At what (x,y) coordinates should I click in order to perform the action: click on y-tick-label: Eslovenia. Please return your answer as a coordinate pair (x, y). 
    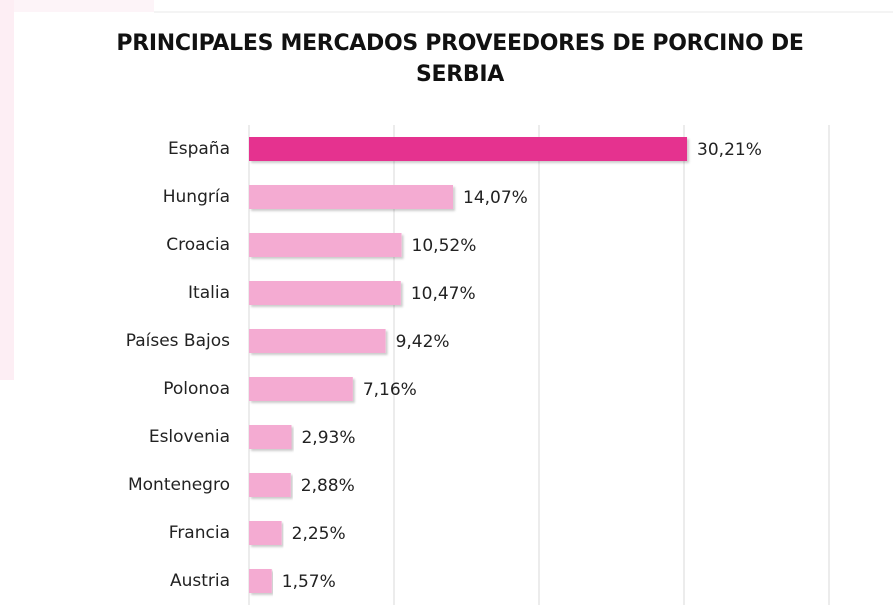
    Looking at the image, I should click on (189, 437).